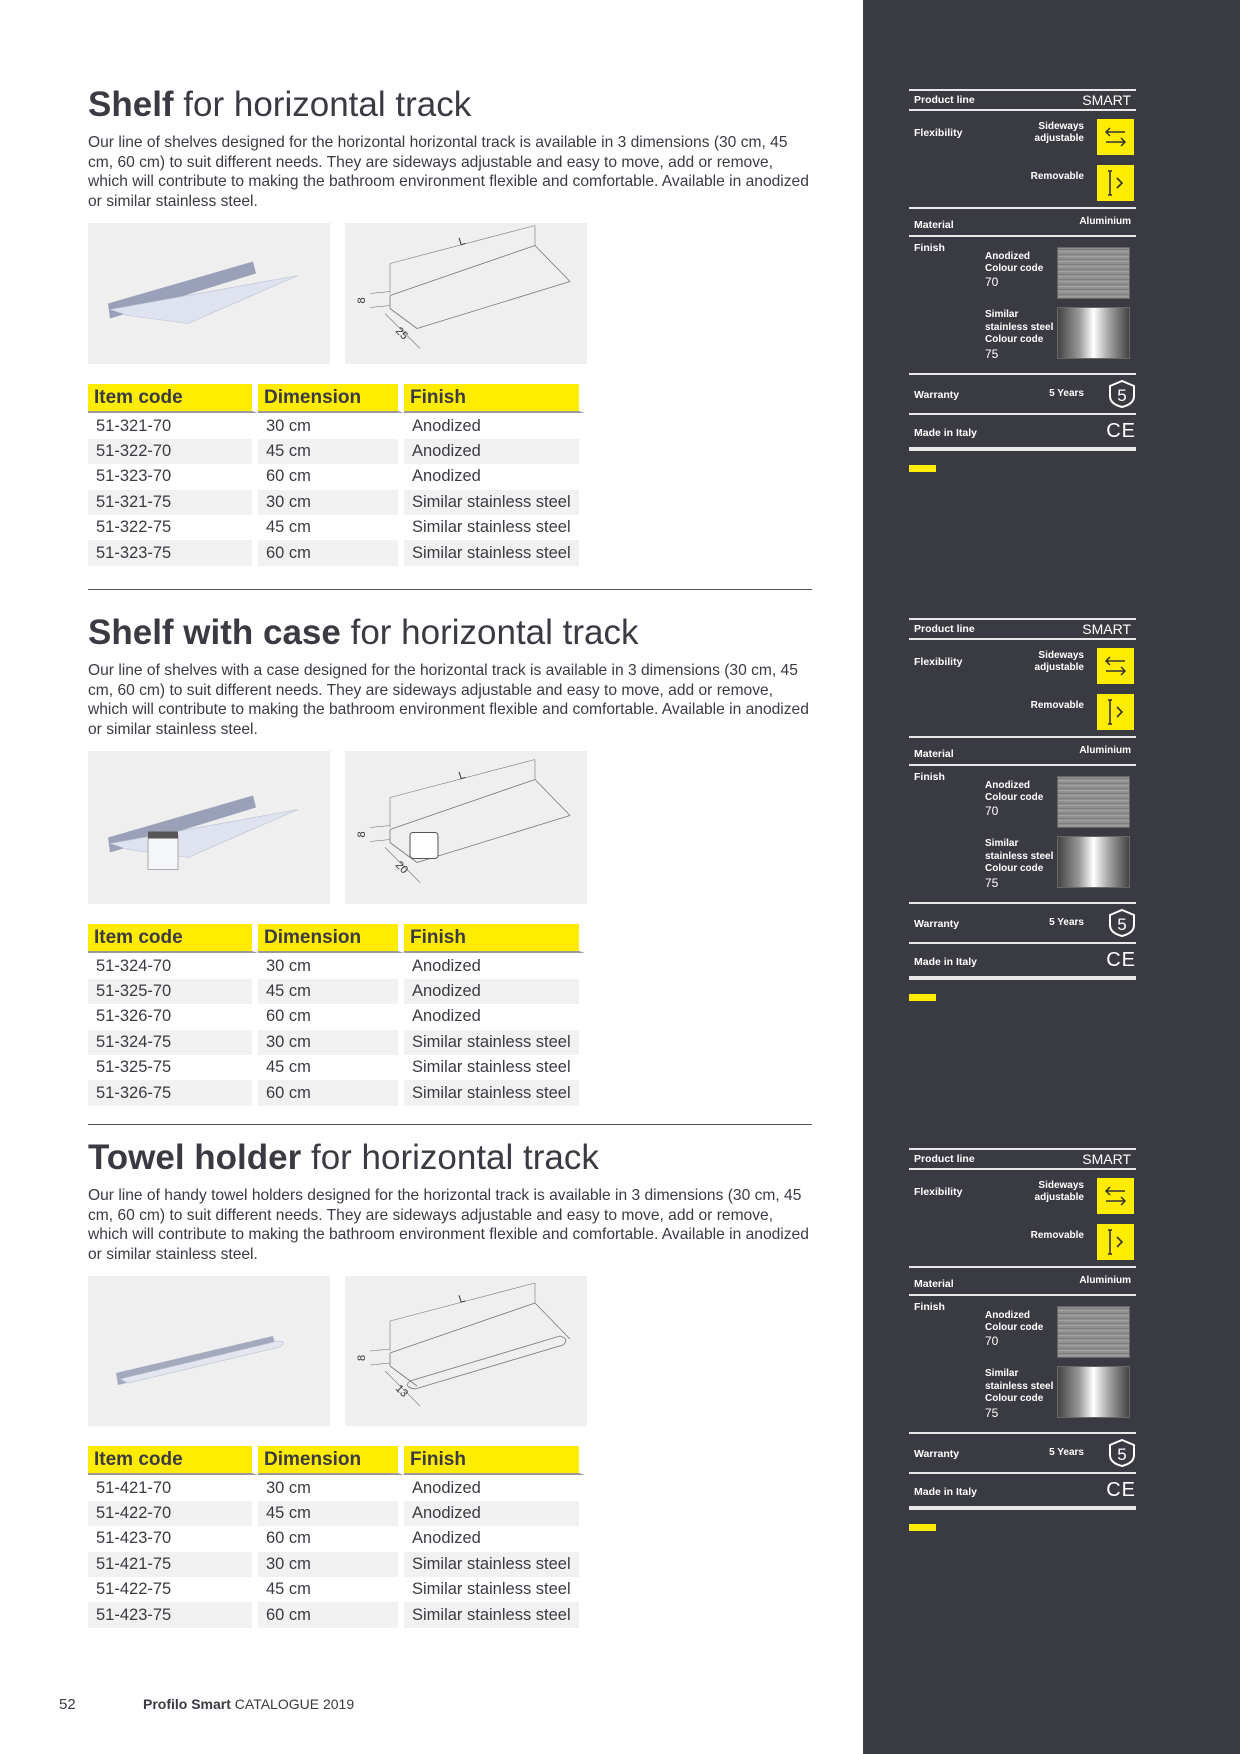 Image resolution: width=1240 pixels, height=1754 pixels. Describe the element at coordinates (173, 527) in the screenshot. I see `table-cell: 51-322-75` at that location.